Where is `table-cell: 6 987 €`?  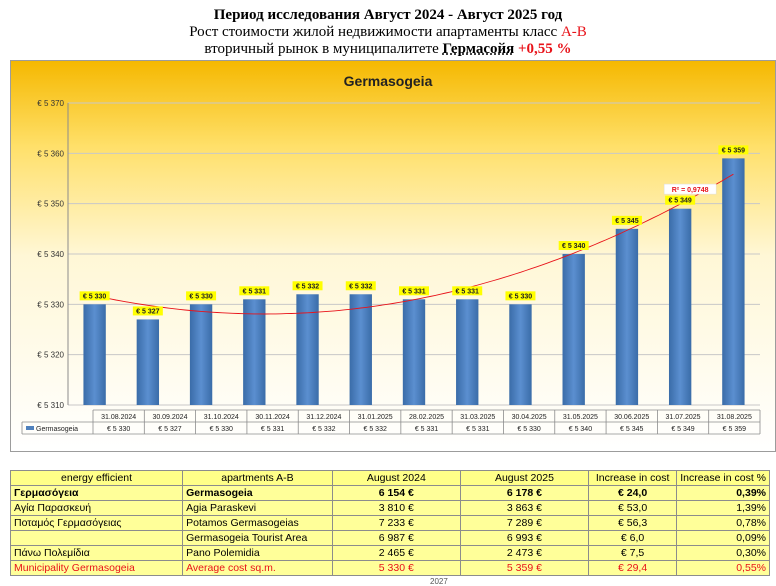 table-cell: 6 987 € is located at coordinates (396, 538).